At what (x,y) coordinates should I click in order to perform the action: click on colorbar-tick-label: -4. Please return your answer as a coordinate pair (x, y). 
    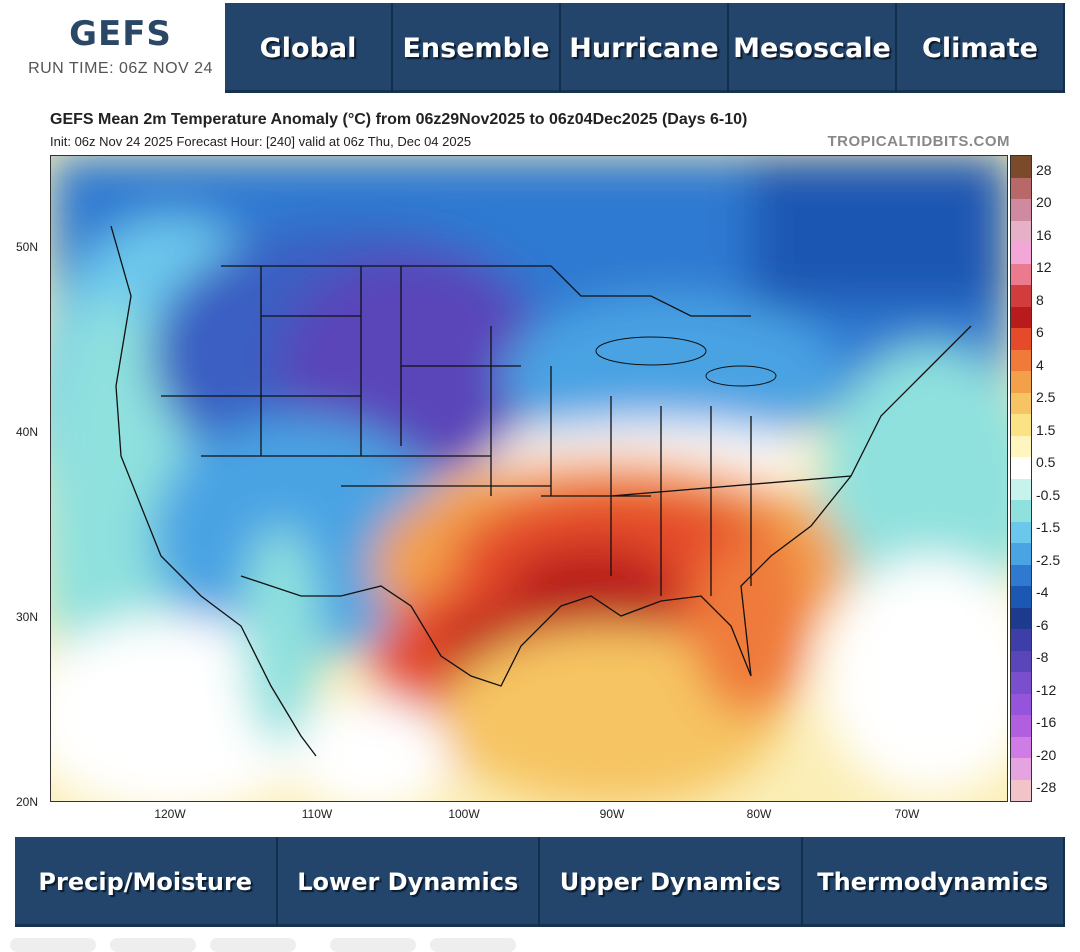
    Looking at the image, I should click on (1042, 592).